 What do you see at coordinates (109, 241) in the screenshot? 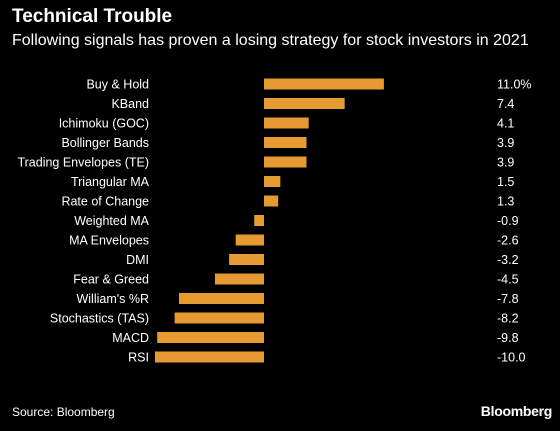
I see `category-label: MA Envelopes` at bounding box center [109, 241].